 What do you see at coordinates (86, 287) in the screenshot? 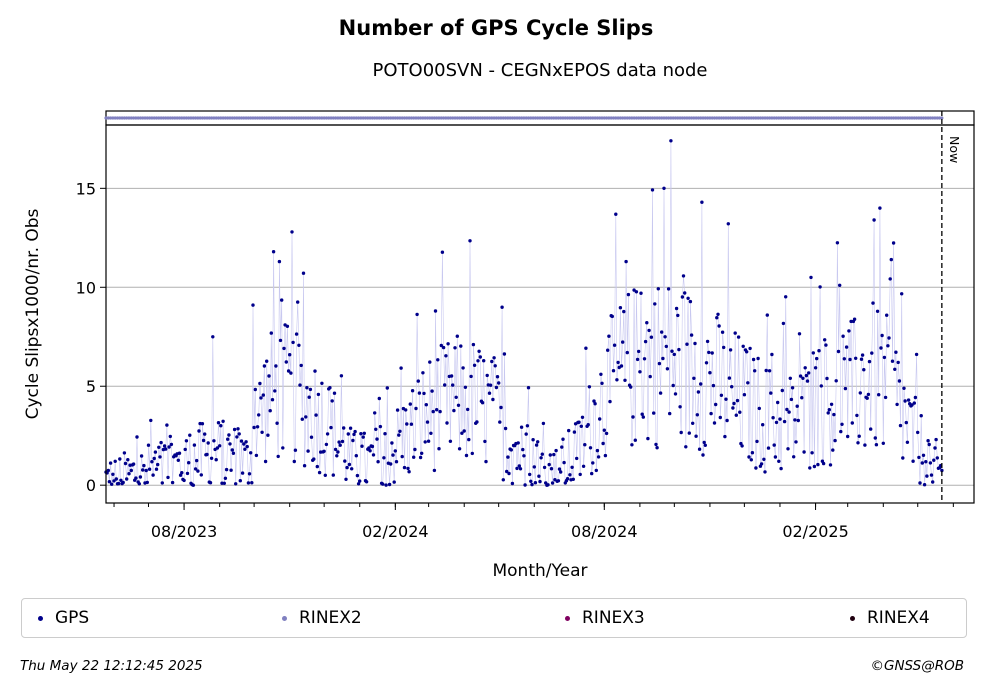
I see `y-tick-label: 10` at bounding box center [86, 287].